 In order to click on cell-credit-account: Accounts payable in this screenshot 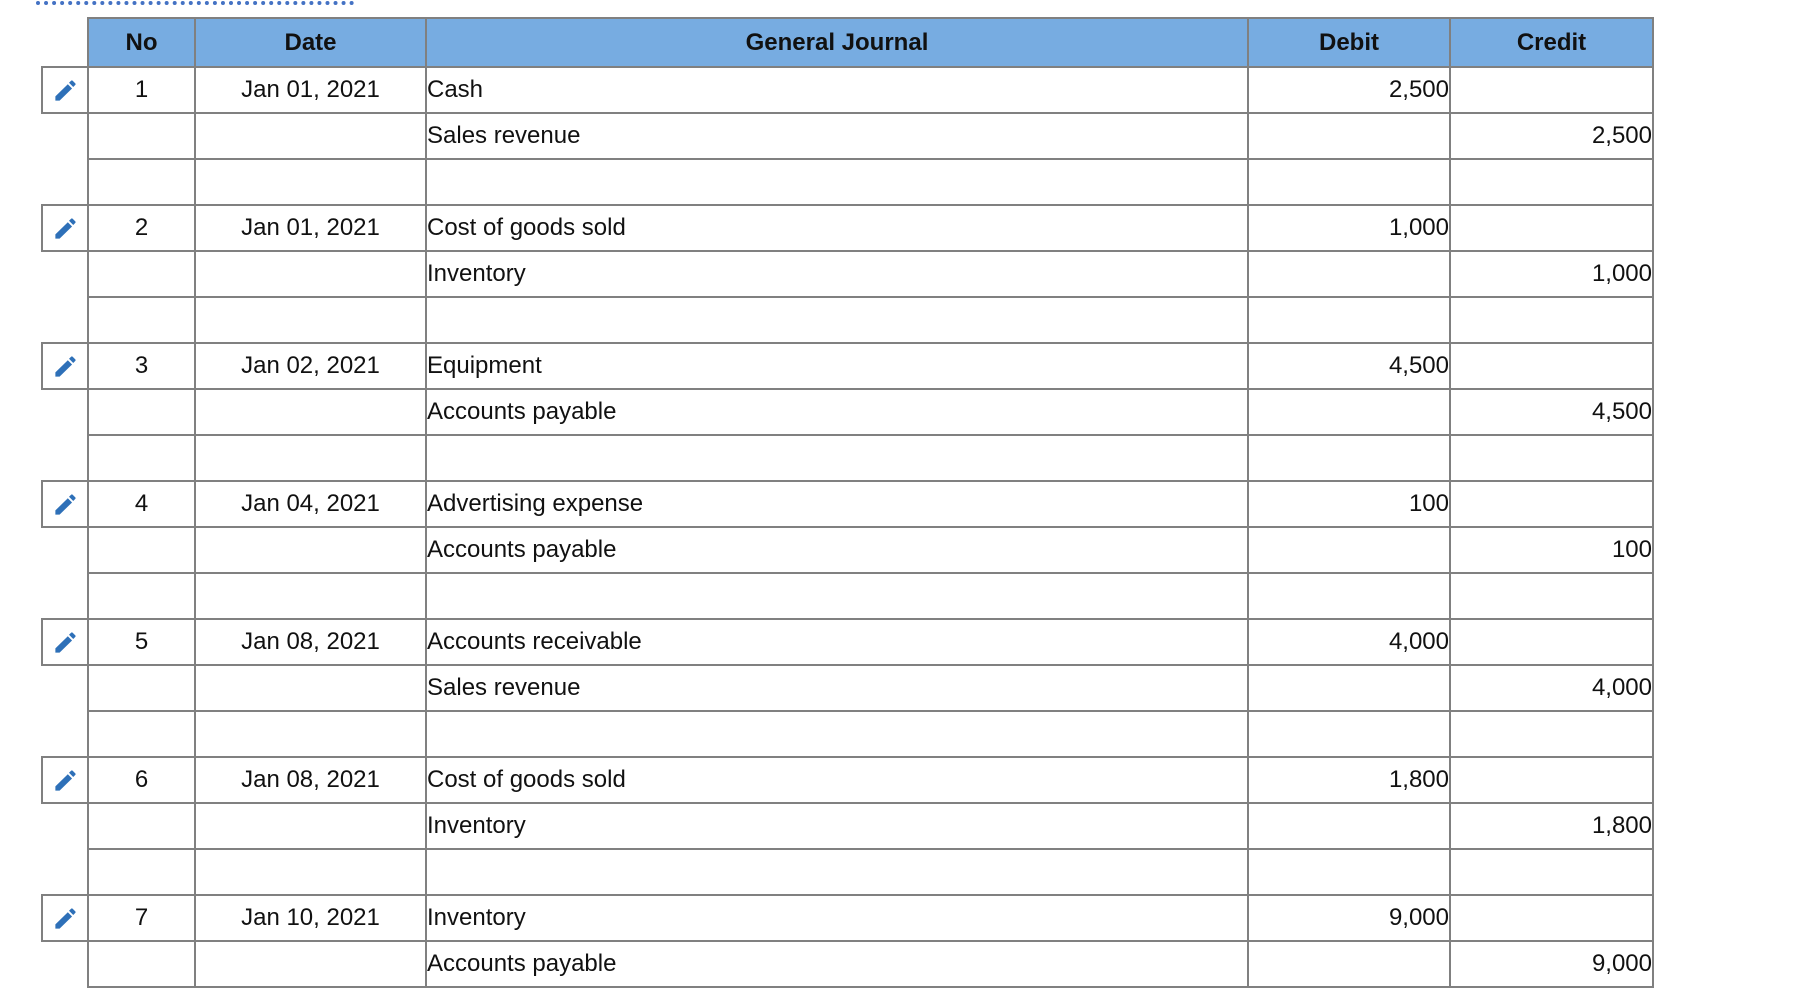, I will do `click(837, 412)`.